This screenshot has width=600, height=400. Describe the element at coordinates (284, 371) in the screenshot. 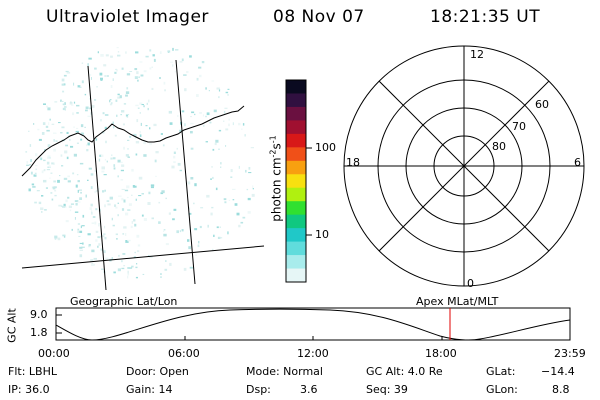

I see `mode-info: Mode: Normal` at that location.